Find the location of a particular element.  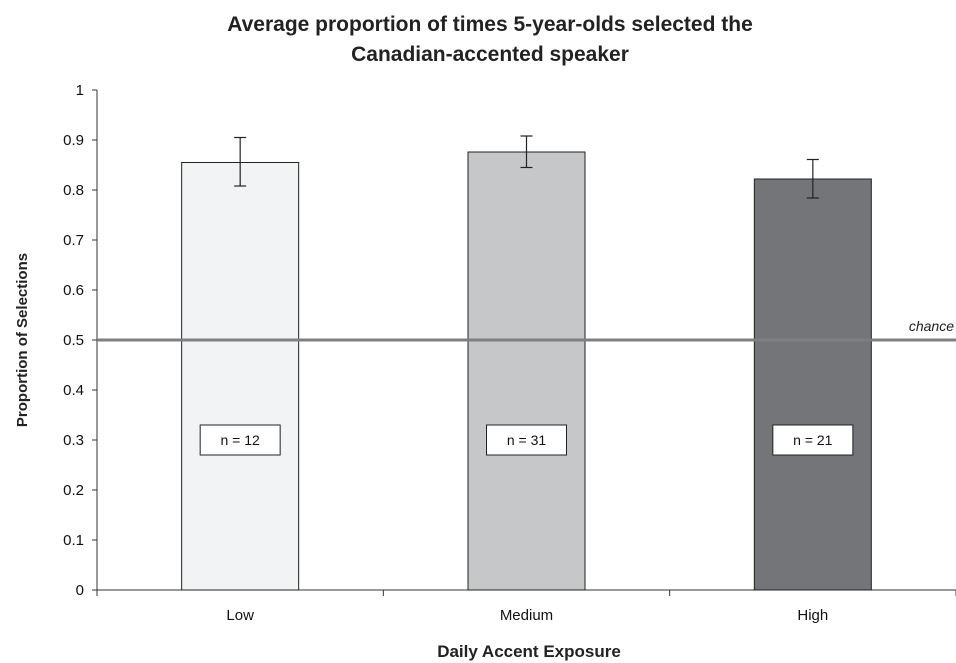

n-label: n = 12 is located at coordinates (241, 440).